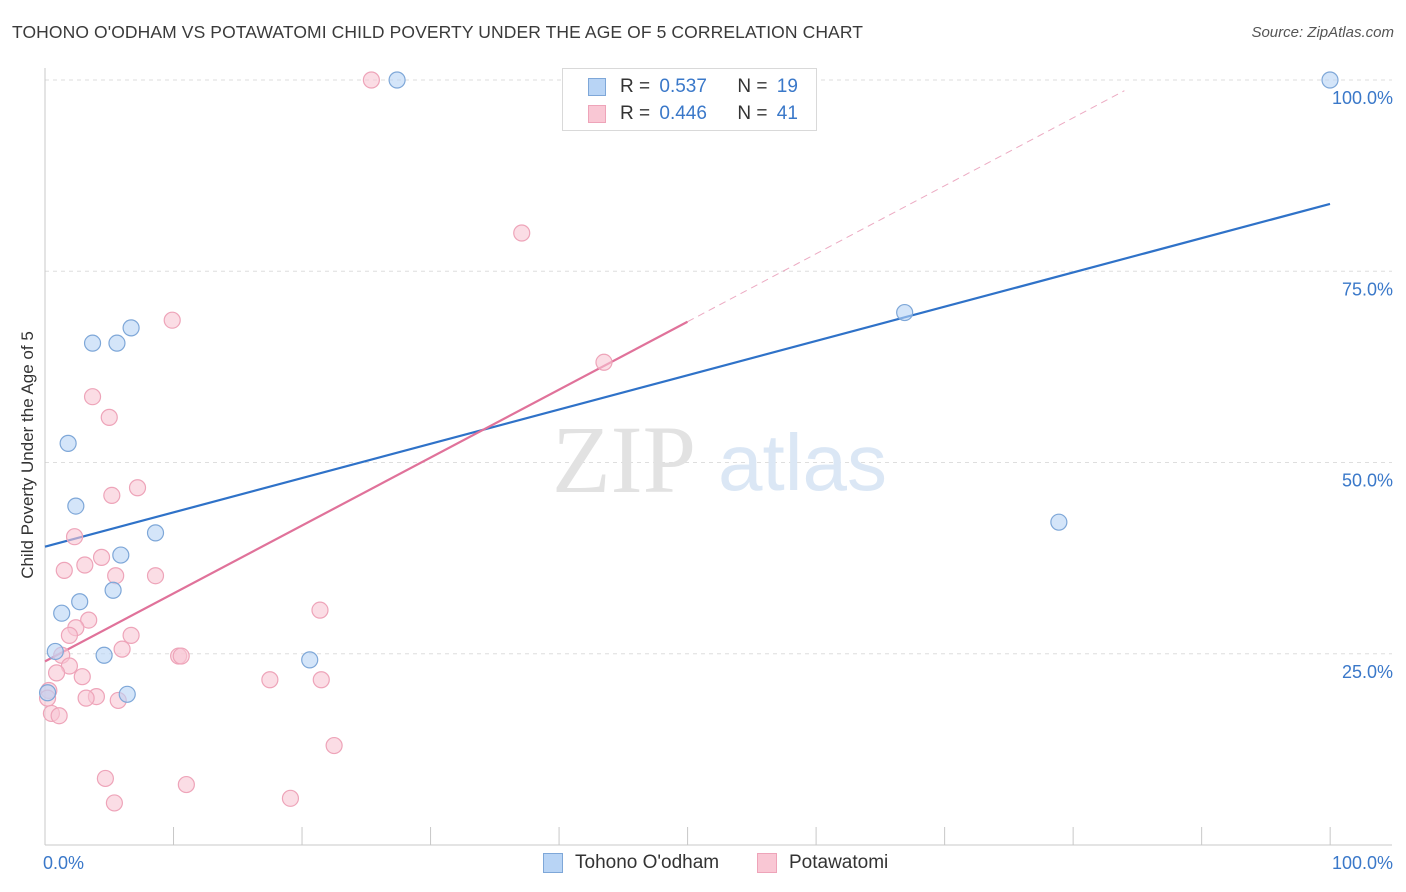  Describe the element at coordinates (683, 113) in the screenshot. I see `potawatomi-r-value: 0.446` at that location.